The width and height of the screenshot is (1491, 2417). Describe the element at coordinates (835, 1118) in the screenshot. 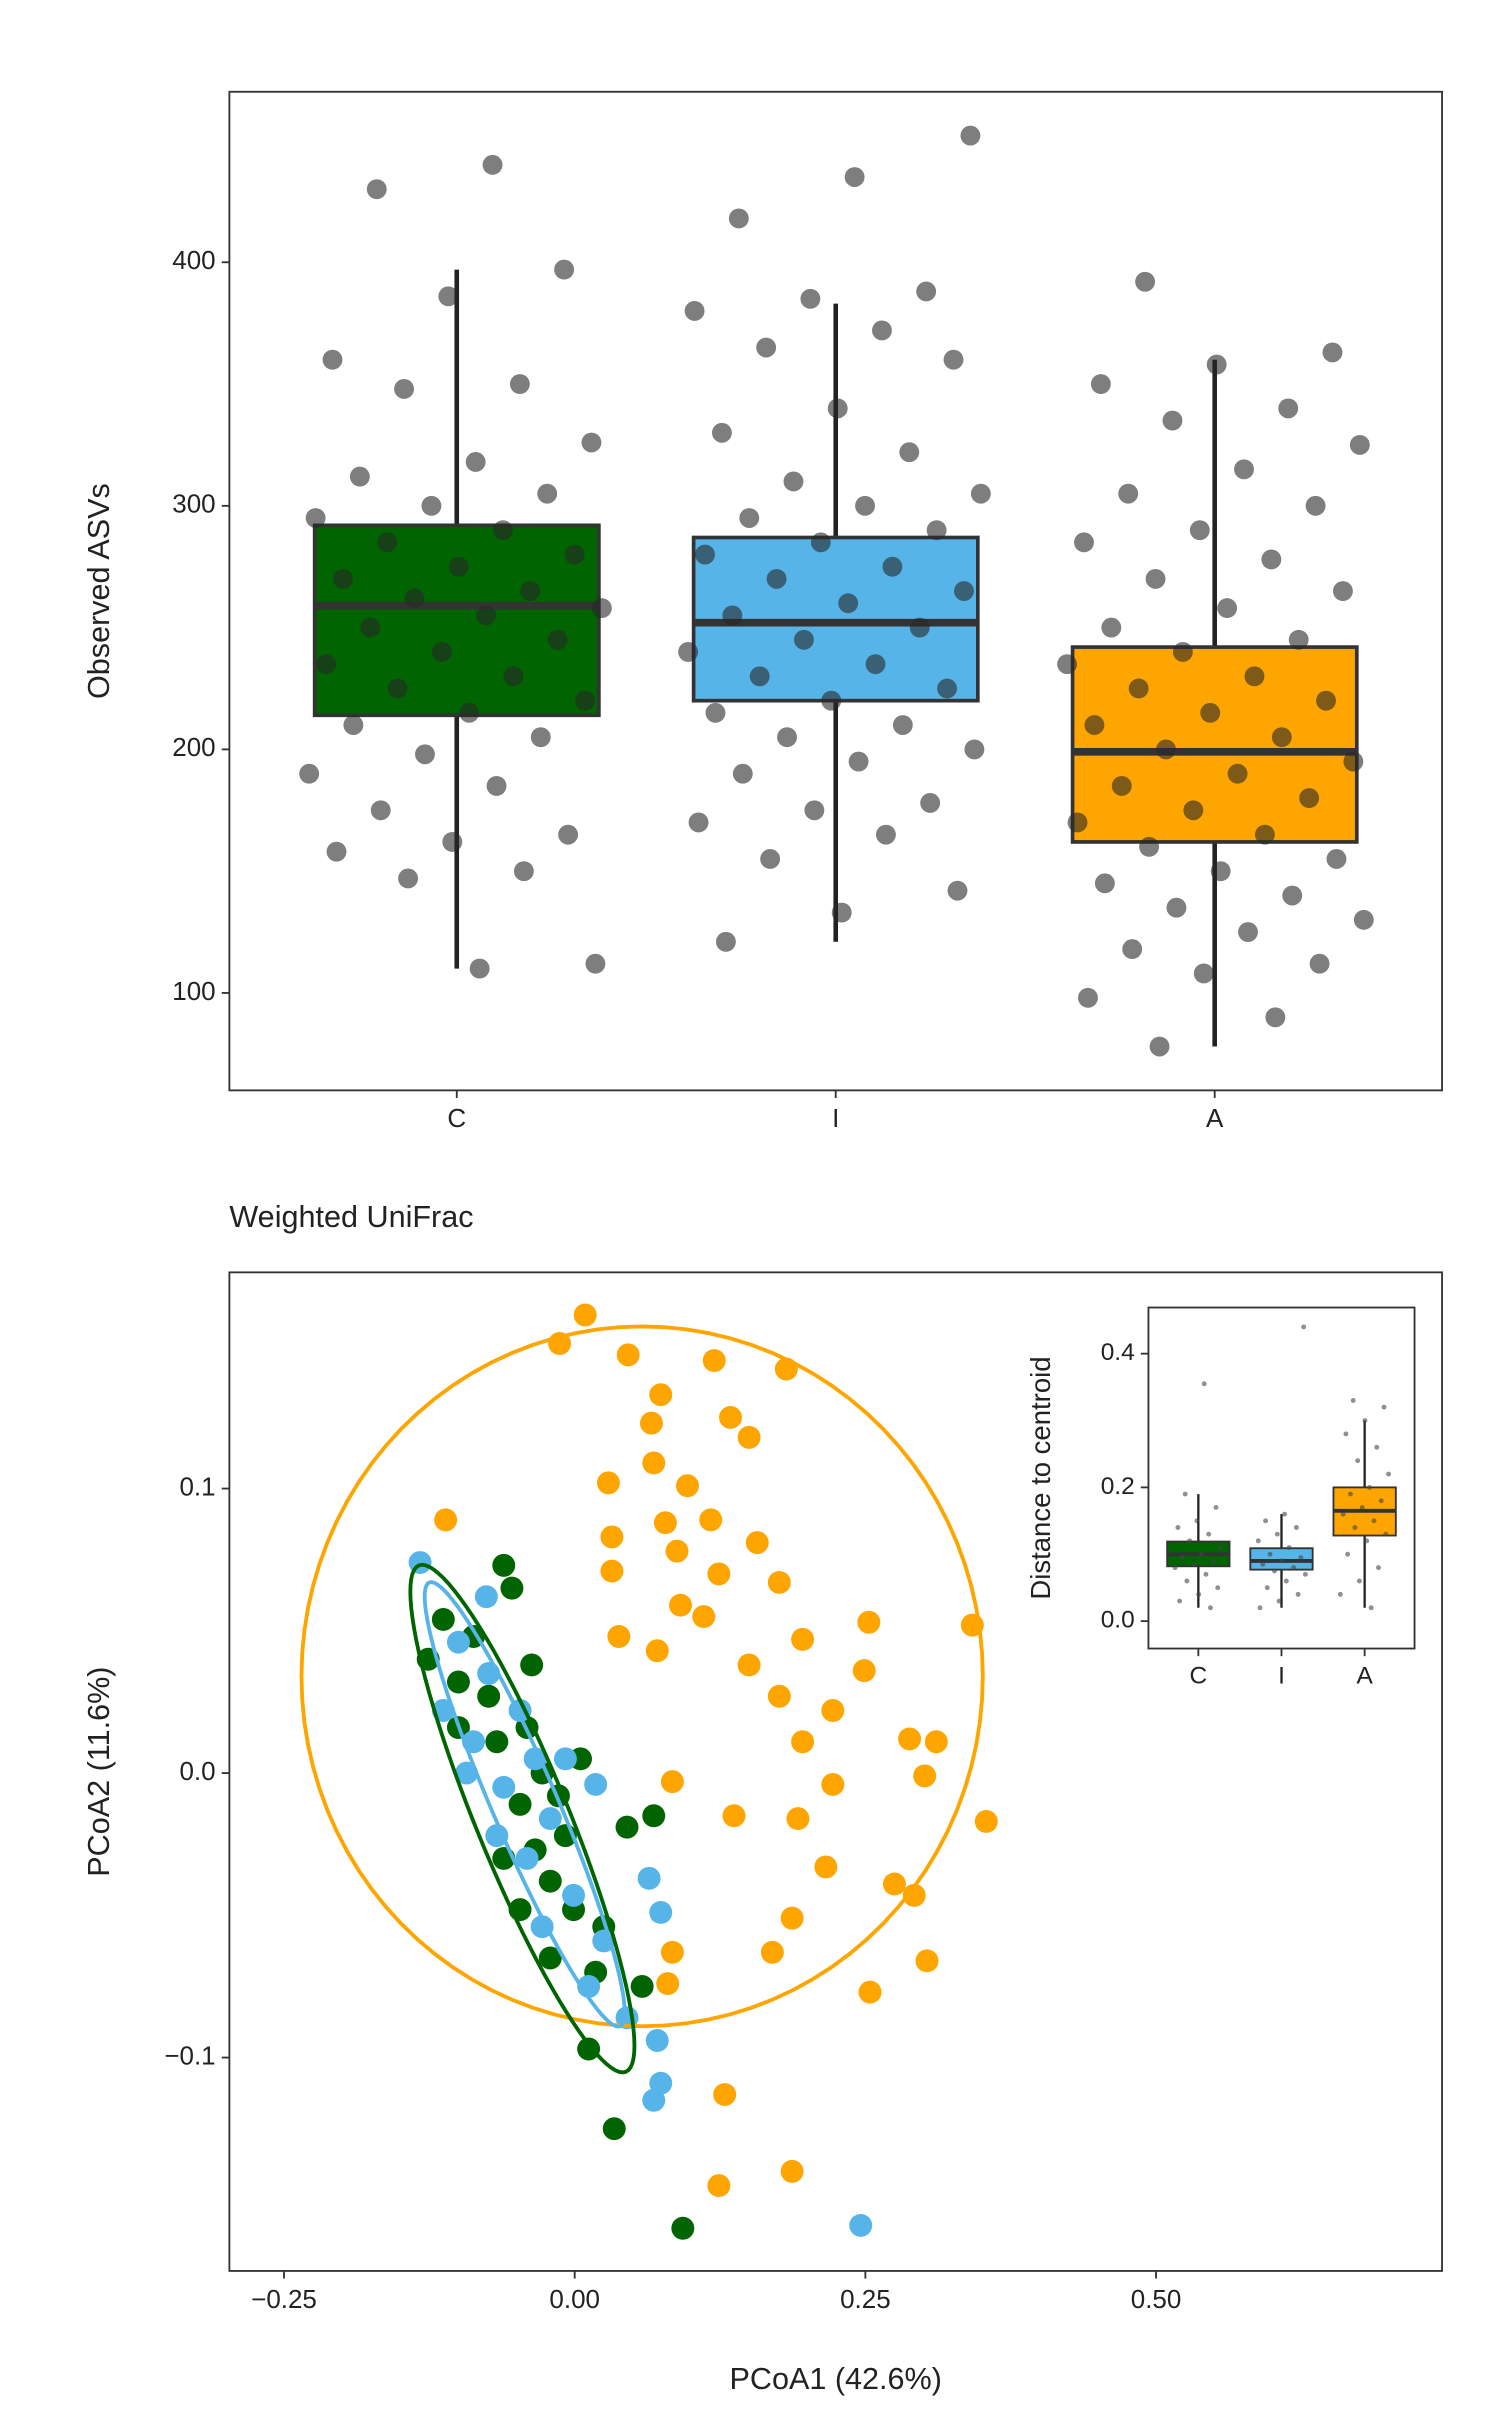

I see `x-tick-label: I` at that location.